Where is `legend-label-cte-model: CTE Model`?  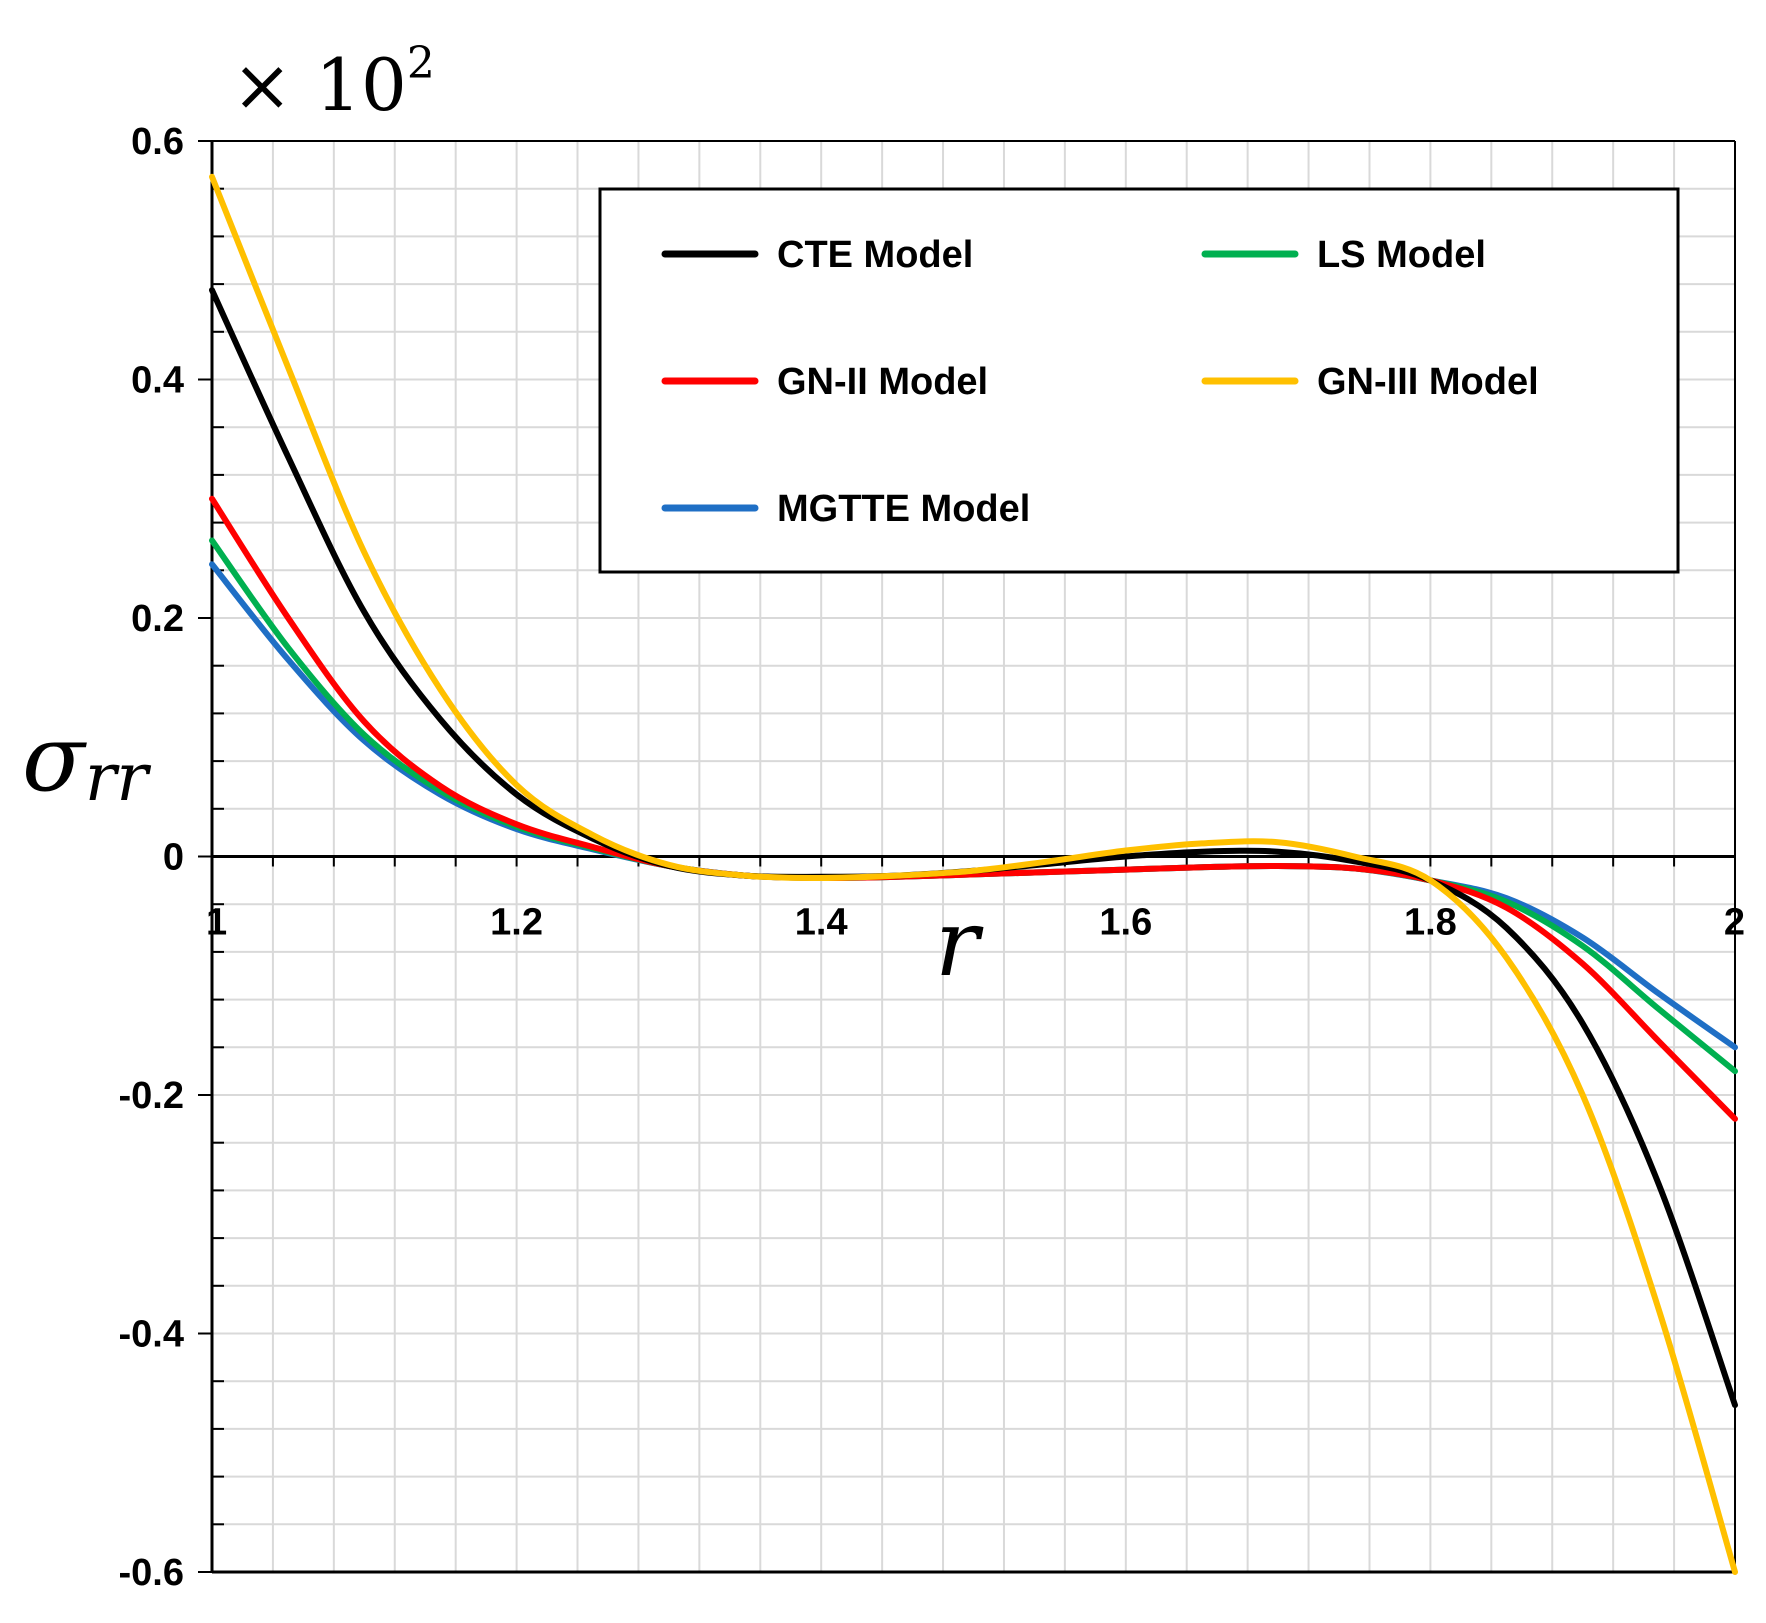 legend-label-cte-model: CTE Model is located at coordinates (875, 255).